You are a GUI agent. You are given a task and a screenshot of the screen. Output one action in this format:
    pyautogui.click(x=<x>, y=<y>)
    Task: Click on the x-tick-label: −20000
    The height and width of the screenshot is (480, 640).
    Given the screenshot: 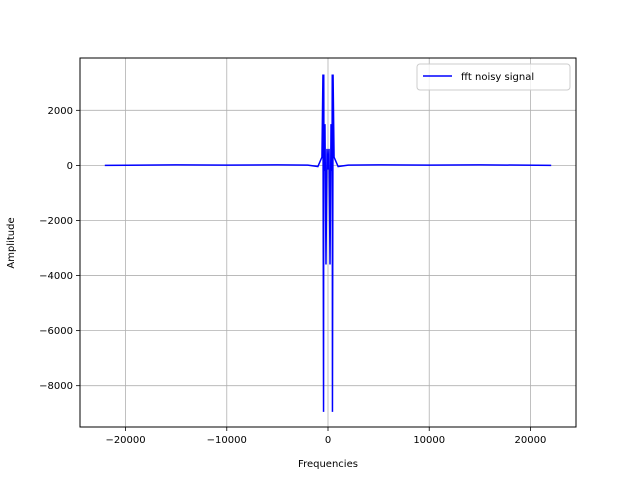 What is the action you would take?
    pyautogui.click(x=125, y=440)
    